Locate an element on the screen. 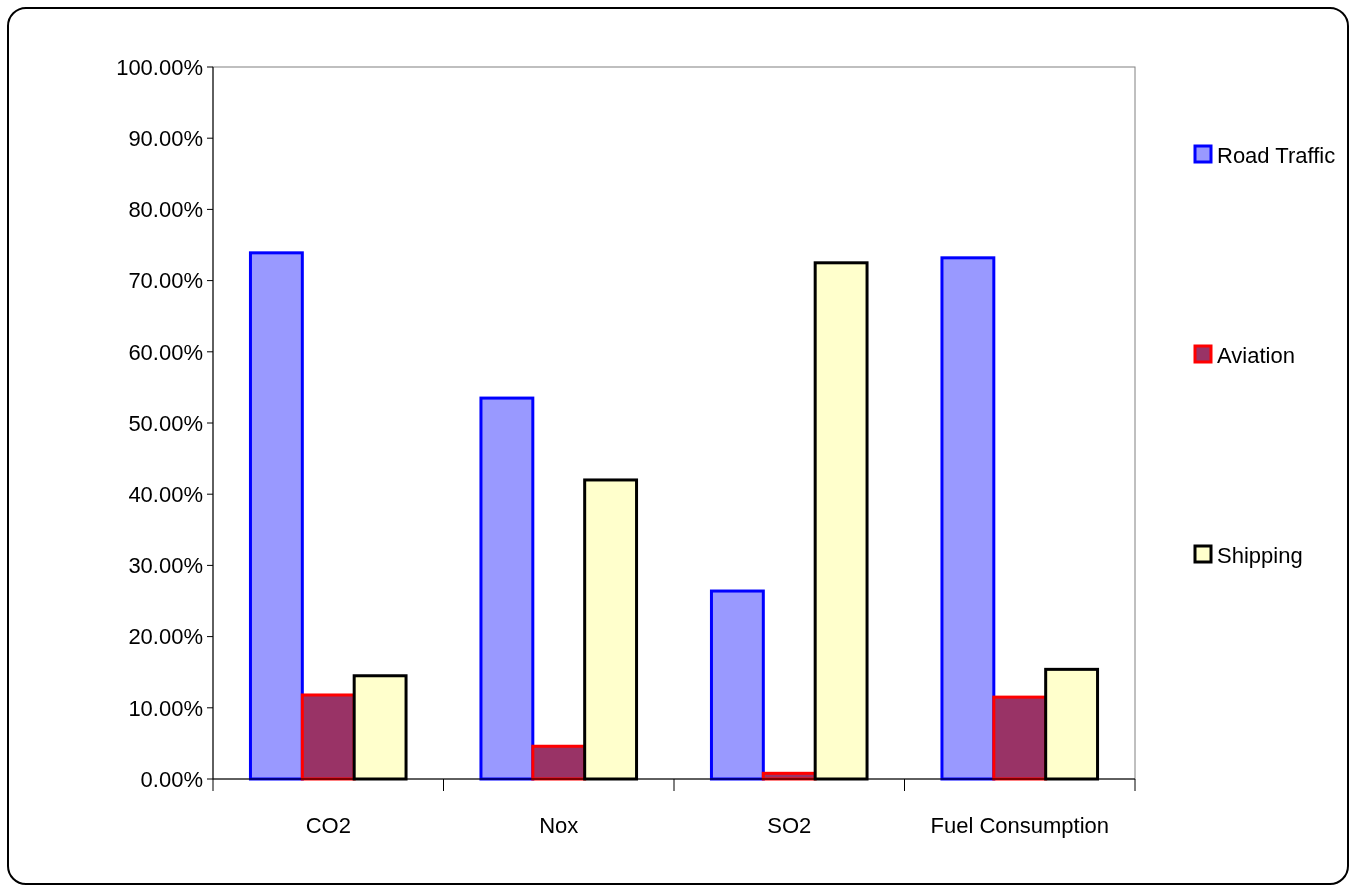  y-tick-label: 20.00% is located at coordinates (165, 637).